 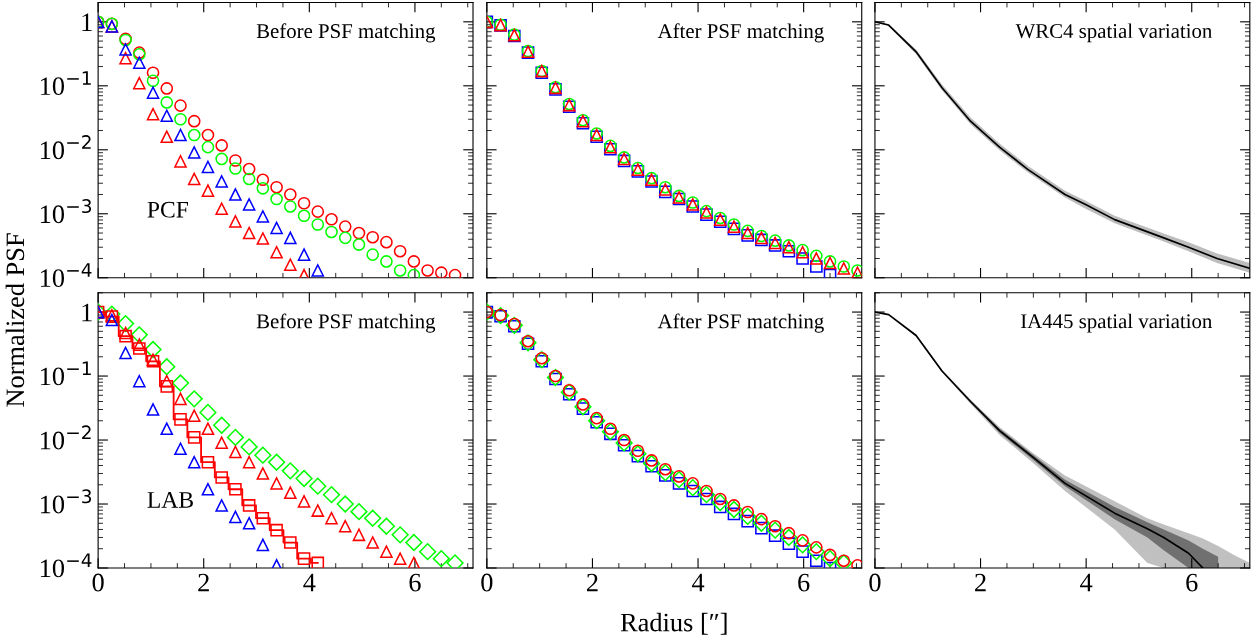 I want to click on x-axis-title: Radius [″], so click(x=673, y=623).